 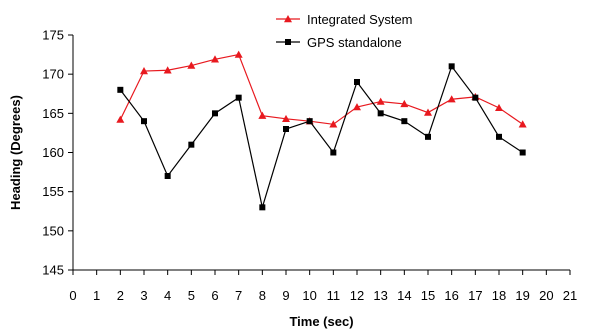 What do you see at coordinates (53, 230) in the screenshot?
I see `y-tick-label: 150` at bounding box center [53, 230].